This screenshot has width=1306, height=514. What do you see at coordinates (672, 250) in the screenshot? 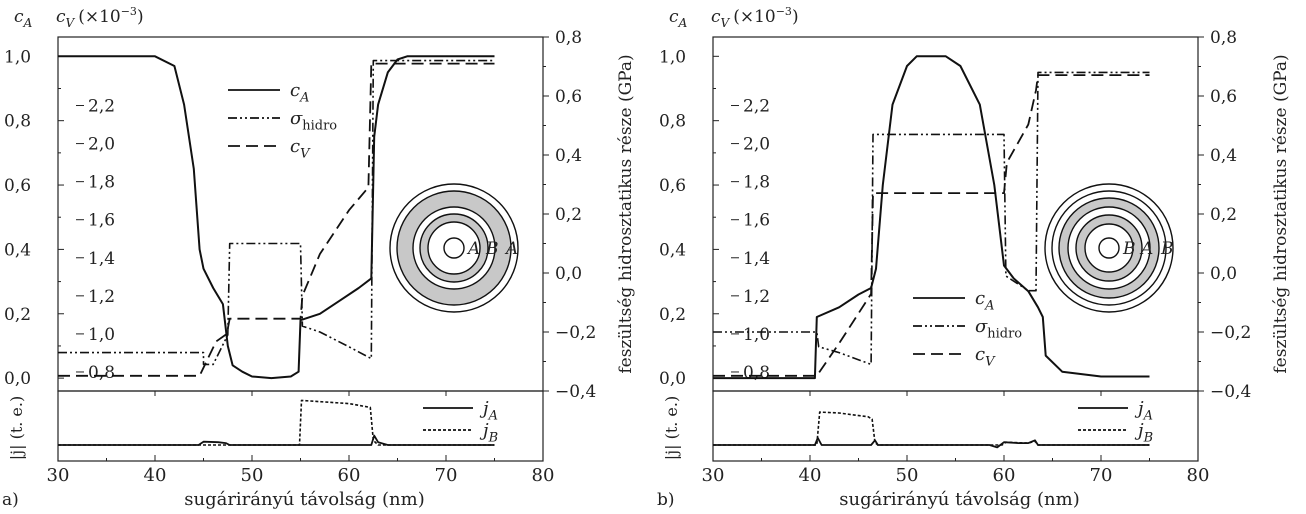
I see `cA-tick-label: 0,4` at bounding box center [672, 250].